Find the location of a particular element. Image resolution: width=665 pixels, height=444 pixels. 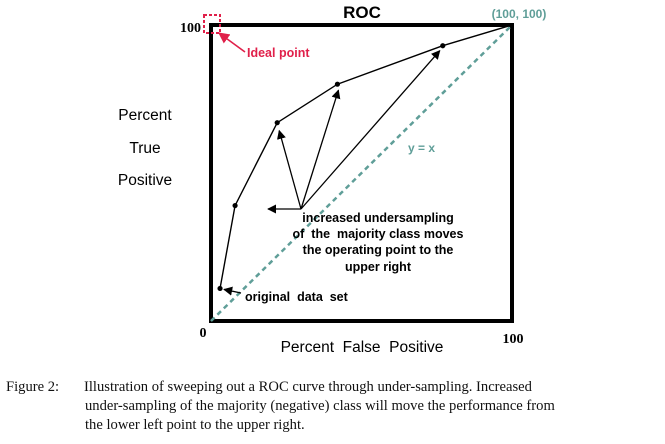

y-axis-label-line1: Percent is located at coordinates (145, 115).